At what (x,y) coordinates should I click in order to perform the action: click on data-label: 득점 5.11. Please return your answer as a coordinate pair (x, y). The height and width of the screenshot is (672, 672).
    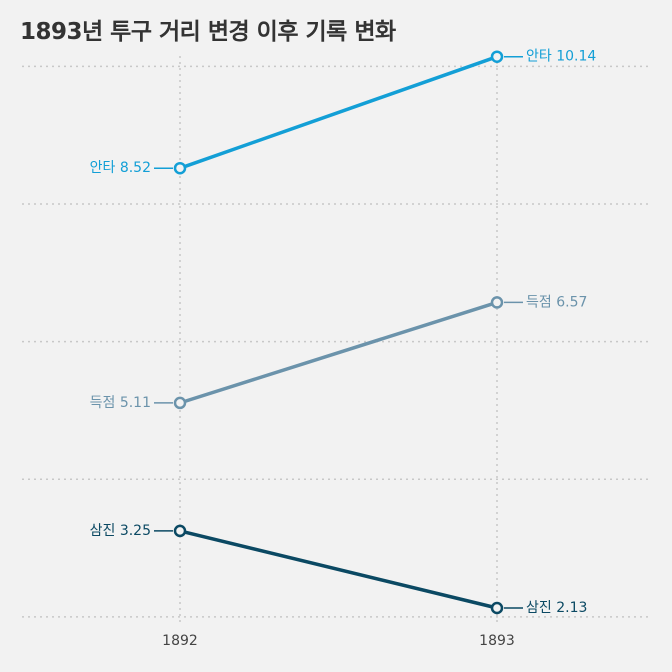
    Looking at the image, I should click on (120, 403).